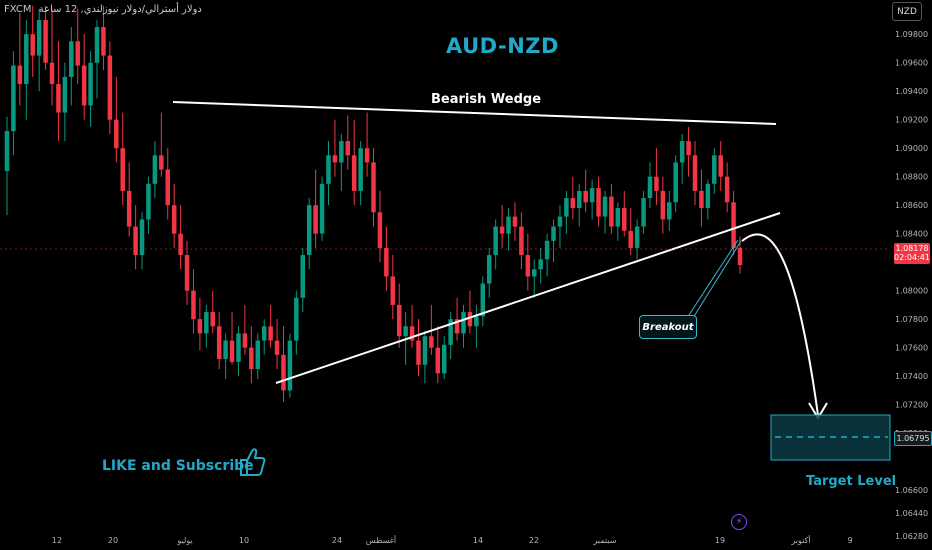  What do you see at coordinates (178, 466) in the screenshot?
I see `cta-text: LIKE and Subscribe` at bounding box center [178, 466].